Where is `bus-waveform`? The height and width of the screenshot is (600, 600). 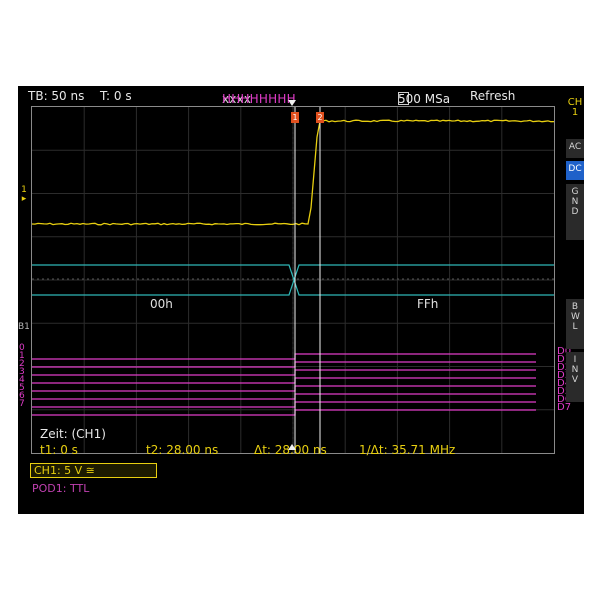
bus-waveform is located at coordinates (293, 280).